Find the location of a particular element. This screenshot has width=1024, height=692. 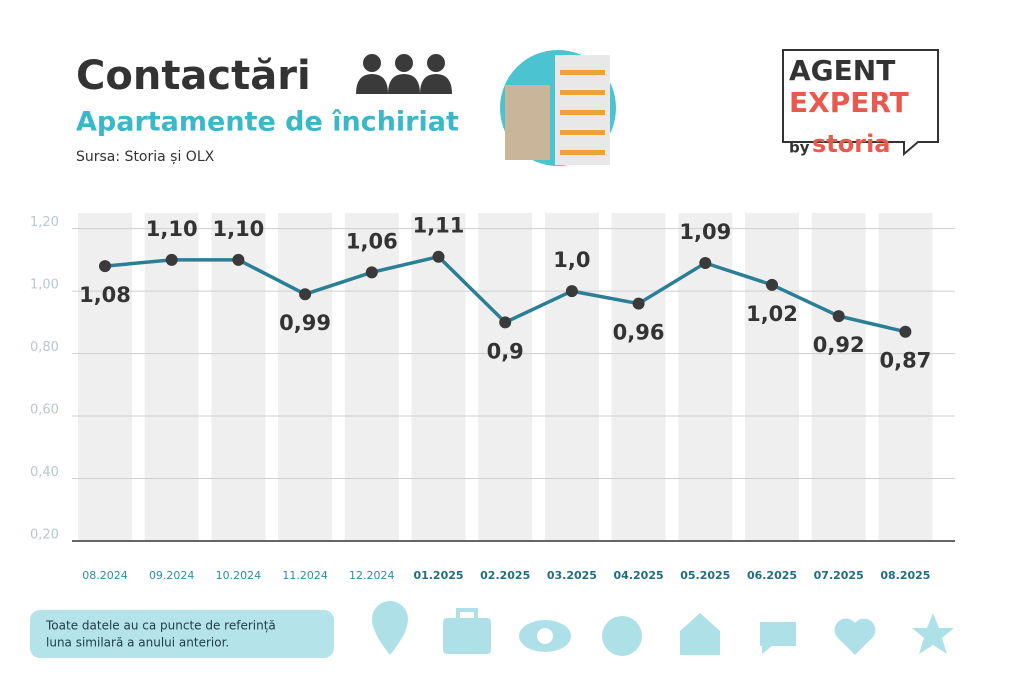

x-tick-label: 03.2025 is located at coordinates (572, 575).